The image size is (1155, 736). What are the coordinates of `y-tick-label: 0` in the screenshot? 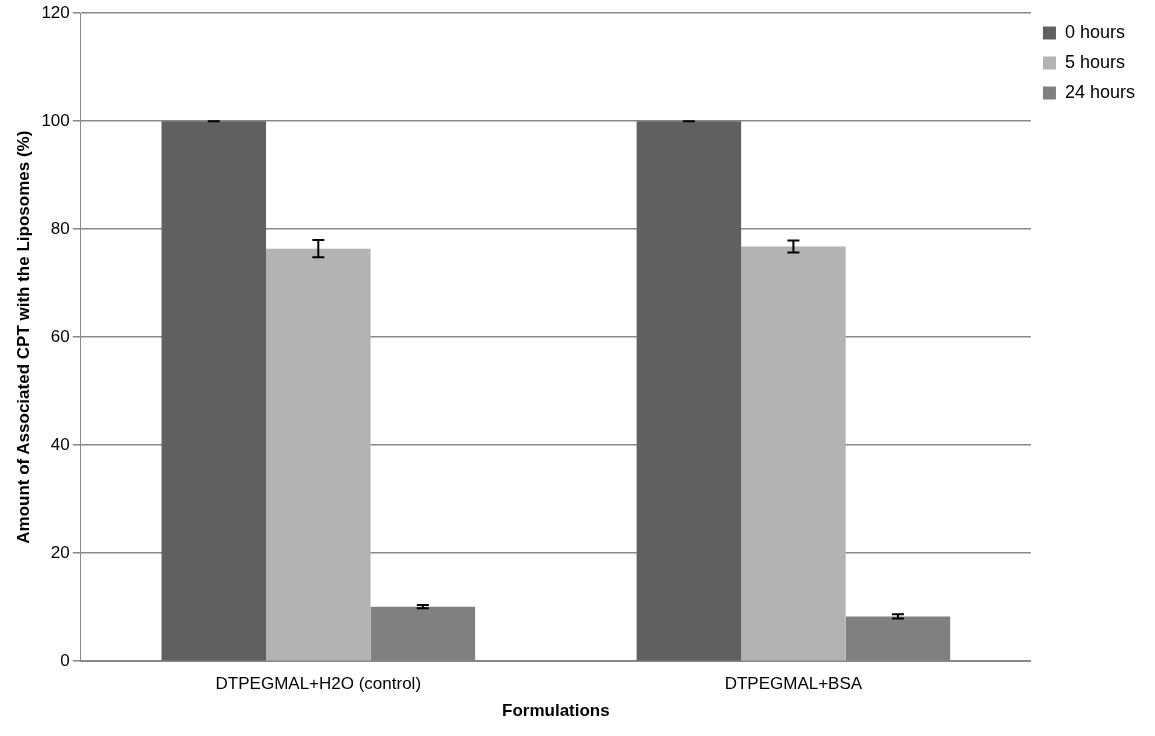 It's located at (65, 660).